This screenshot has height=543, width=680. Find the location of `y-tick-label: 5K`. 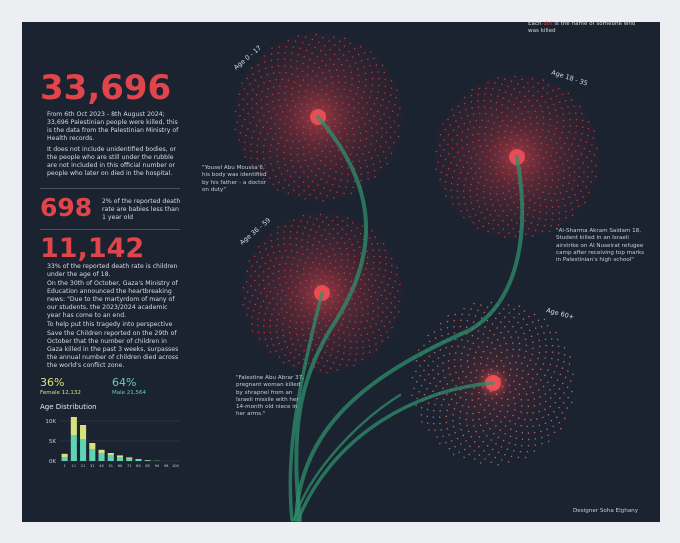

y-tick-label: 5K is located at coordinates (52, 442).